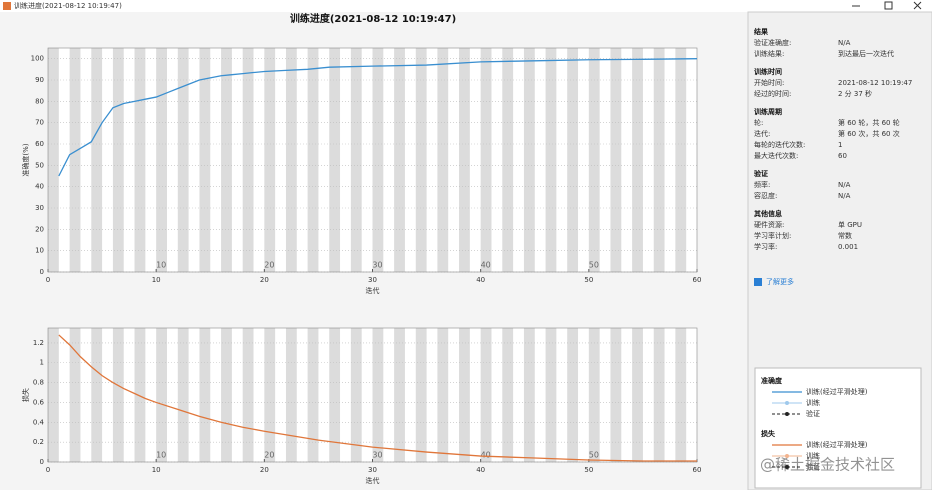  I want to click on epoch-label: 40, so click(486, 265).